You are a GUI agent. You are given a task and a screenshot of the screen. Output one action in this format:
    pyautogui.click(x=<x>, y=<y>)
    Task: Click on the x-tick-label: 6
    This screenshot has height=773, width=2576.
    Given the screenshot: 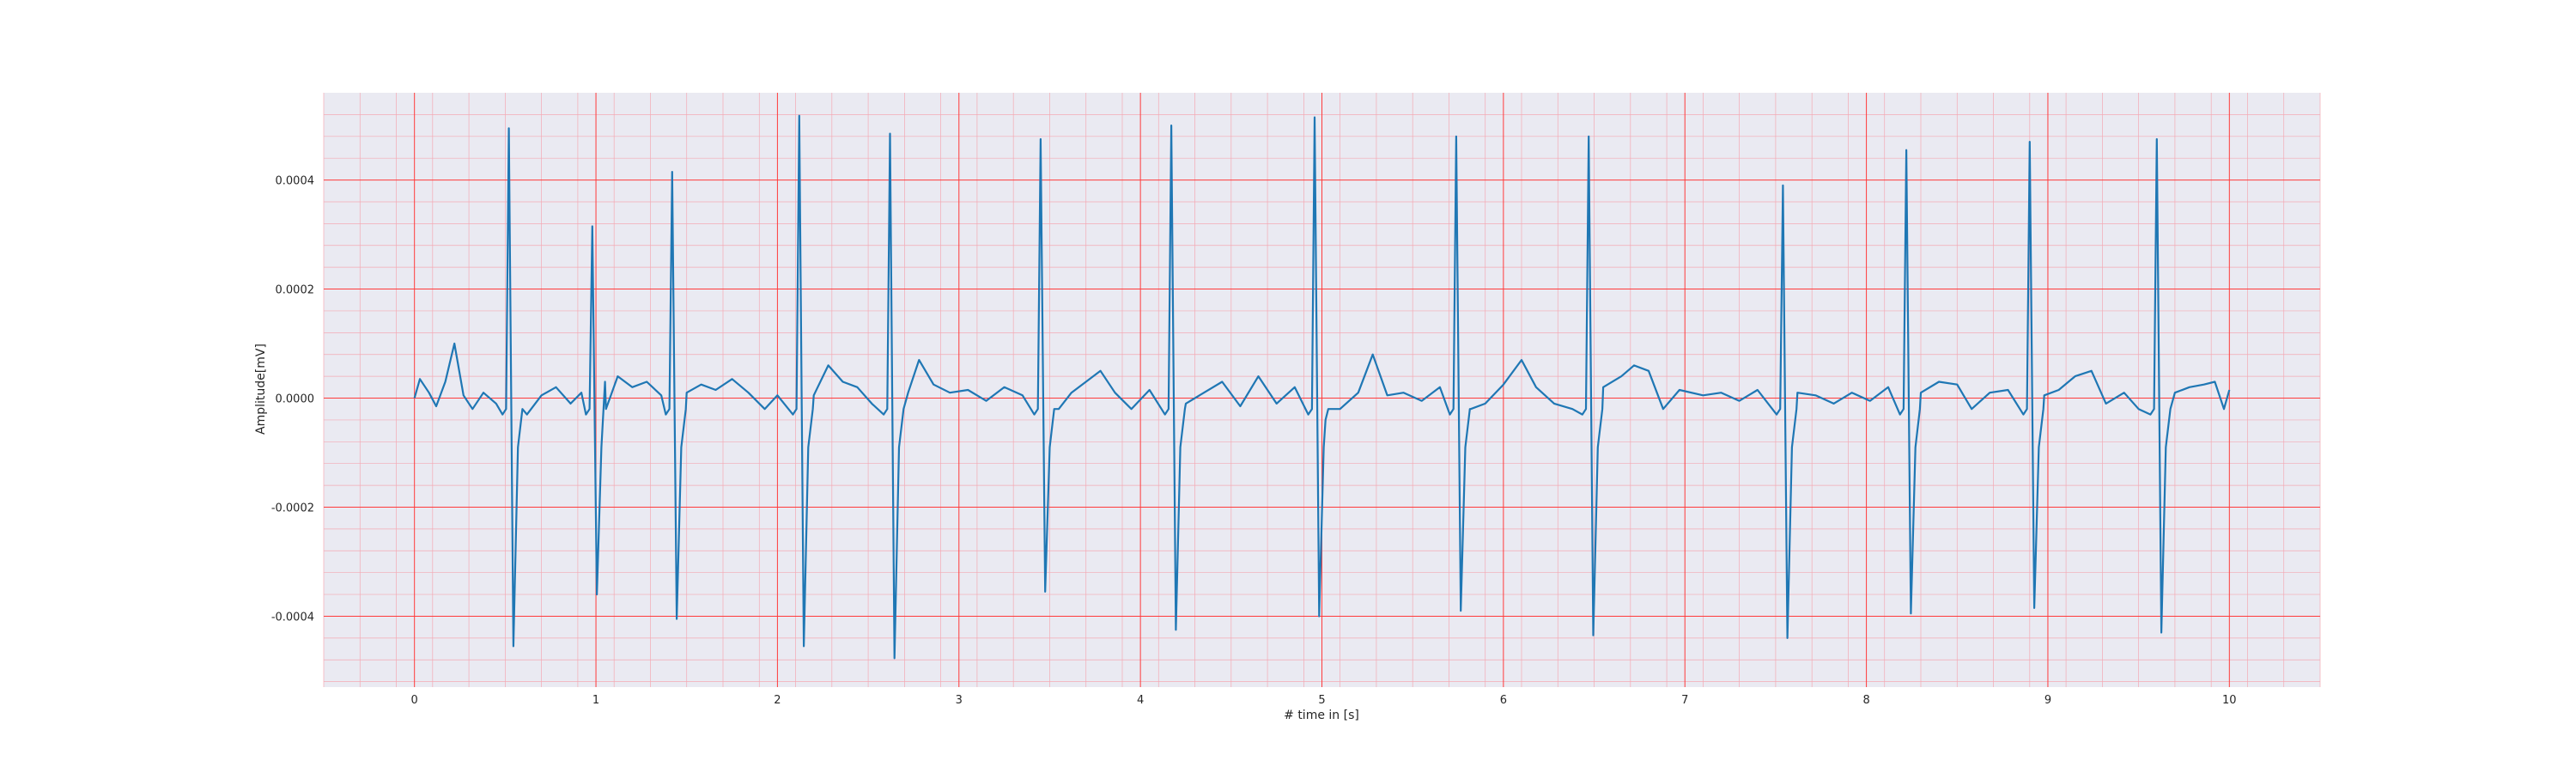 What is the action you would take?
    pyautogui.click(x=1503, y=700)
    